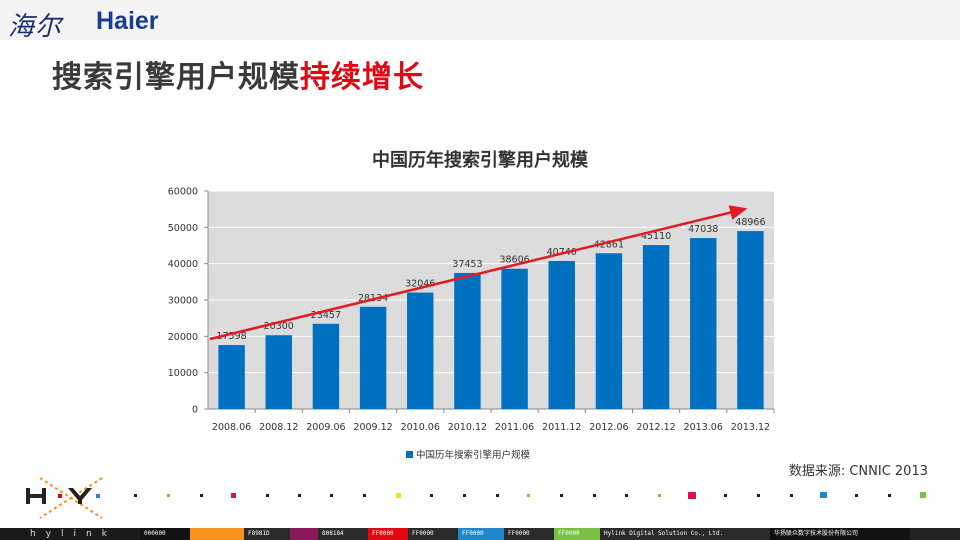 The height and width of the screenshot is (540, 960). Describe the element at coordinates (858, 471) in the screenshot. I see `data-source-note: 数据来源: CNNIC 2013` at that location.